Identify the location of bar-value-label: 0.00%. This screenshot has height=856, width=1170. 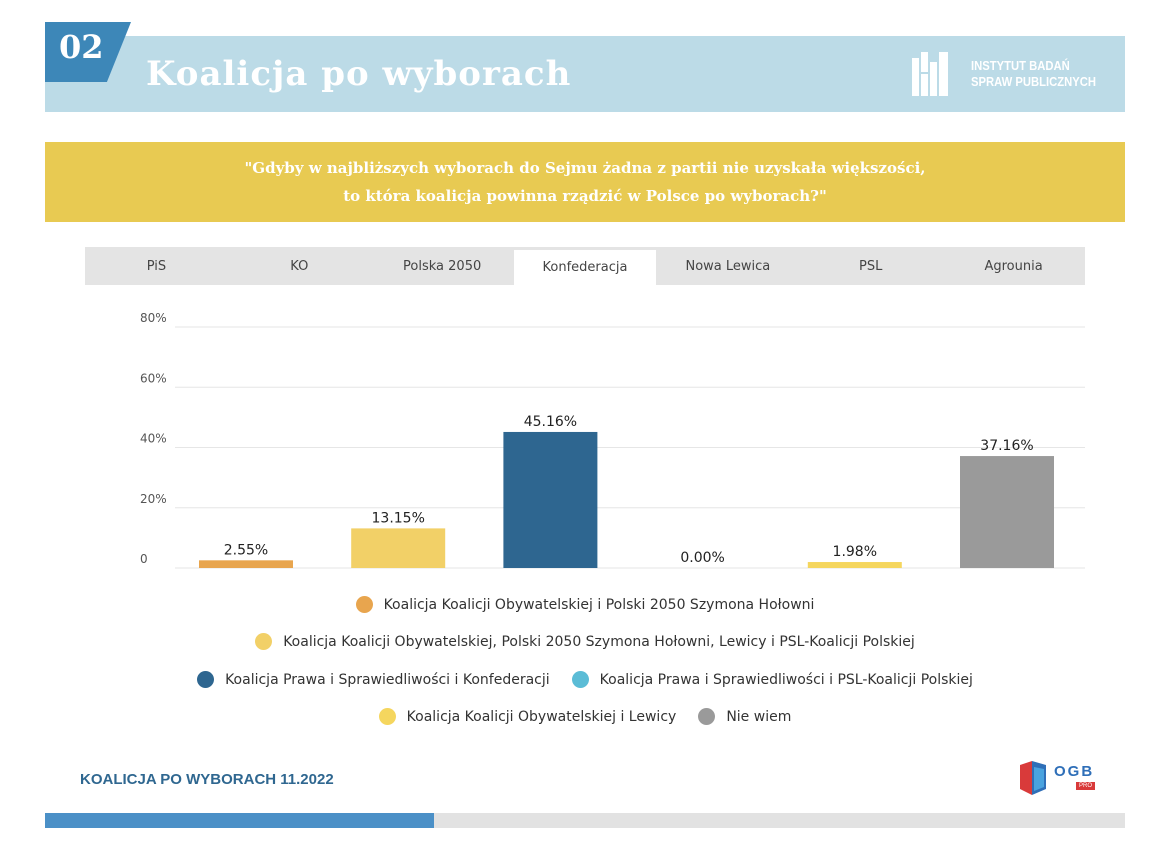
(702, 558).